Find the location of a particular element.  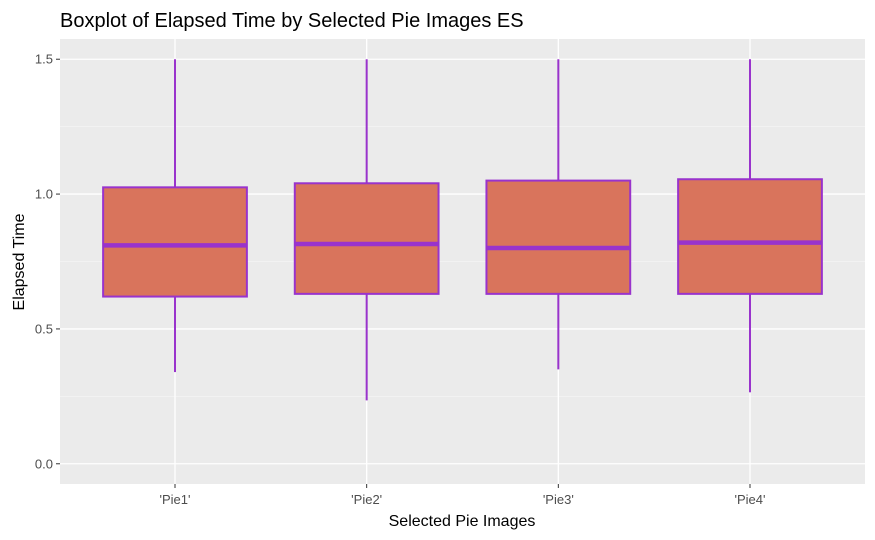

y-tick-label: 1.5 is located at coordinates (44, 59).